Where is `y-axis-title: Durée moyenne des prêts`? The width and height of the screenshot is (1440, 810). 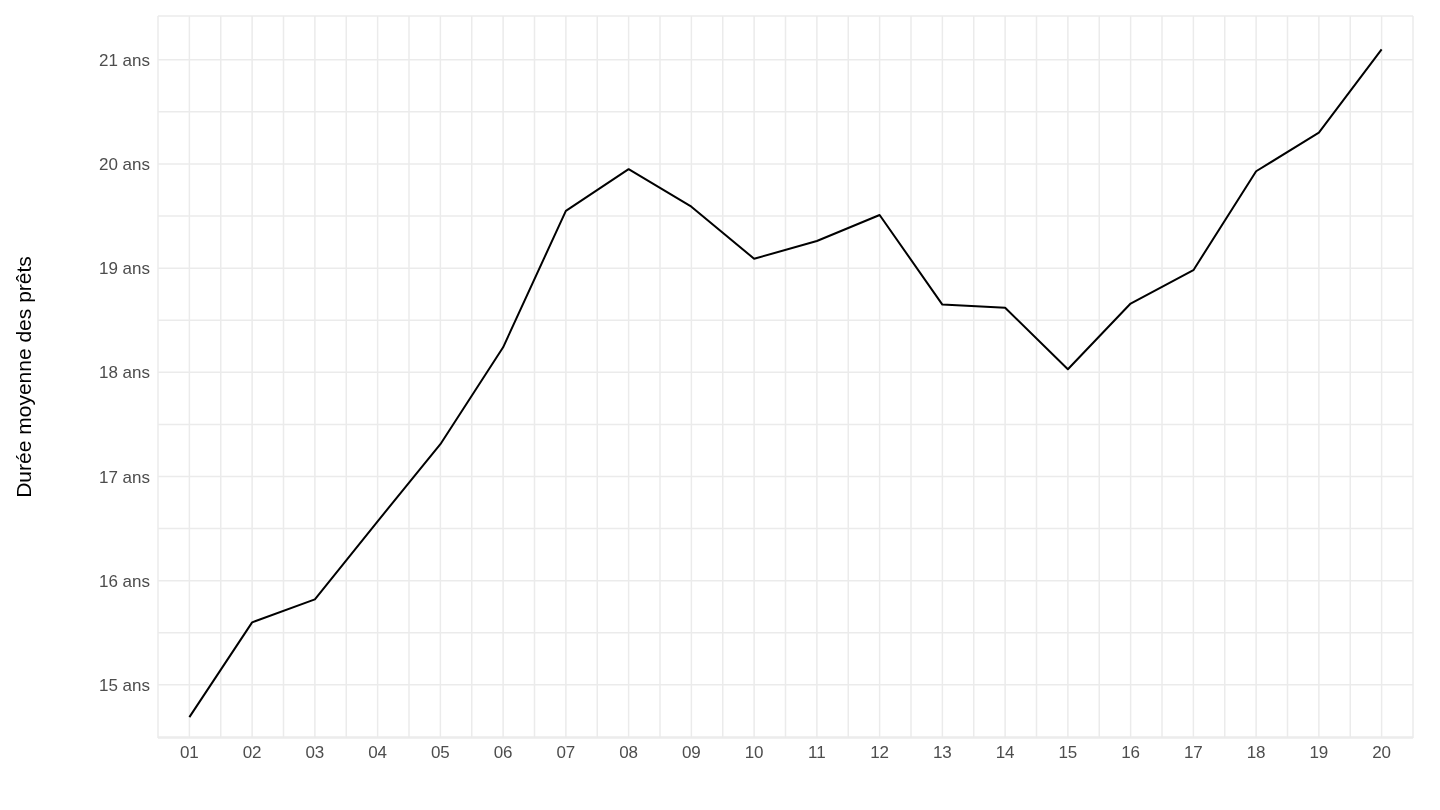 y-axis-title: Durée moyenne des prêts is located at coordinates (24, 377).